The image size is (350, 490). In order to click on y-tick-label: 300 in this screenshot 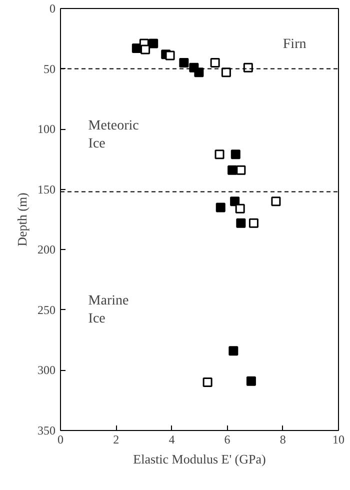, I will do `click(47, 370)`.